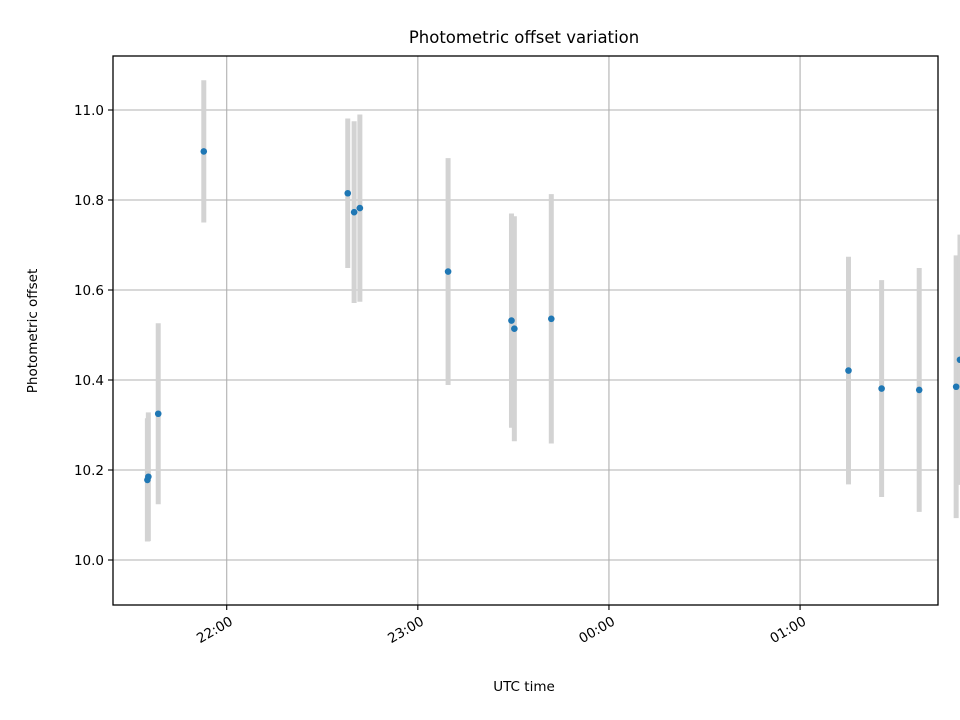 This screenshot has width=960, height=720. What do you see at coordinates (89, 561) in the screenshot?
I see `y-tick-label: 10.0` at bounding box center [89, 561].